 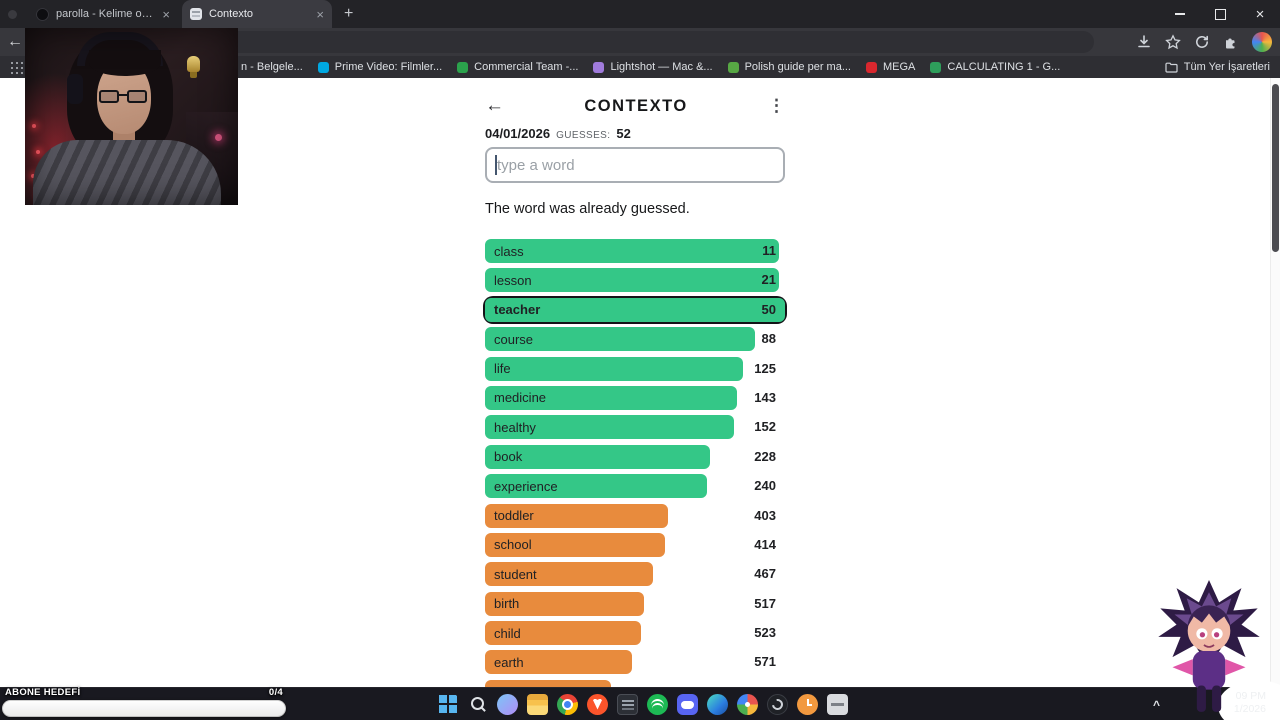 What do you see at coordinates (275, 692) in the screenshot?
I see `sub-goal-count: 0/4` at bounding box center [275, 692].